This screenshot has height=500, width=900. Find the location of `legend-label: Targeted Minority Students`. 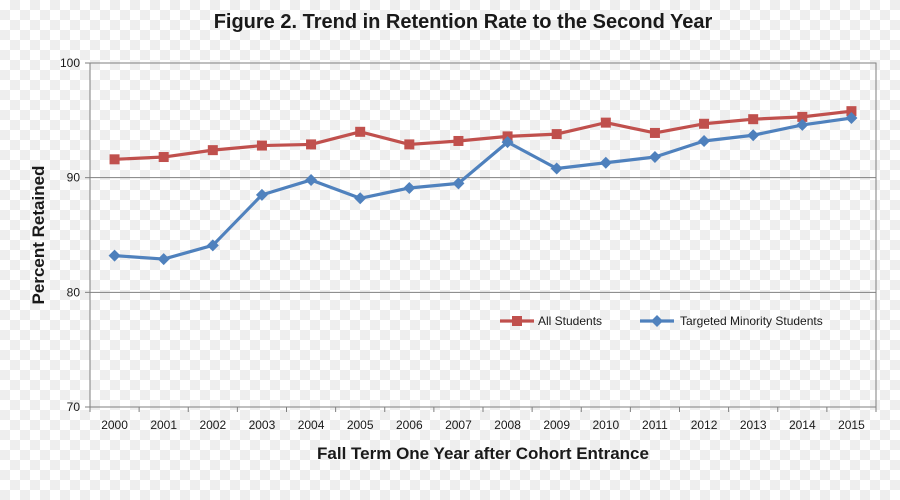

legend-label: Targeted Minority Students is located at coordinates (751, 321).